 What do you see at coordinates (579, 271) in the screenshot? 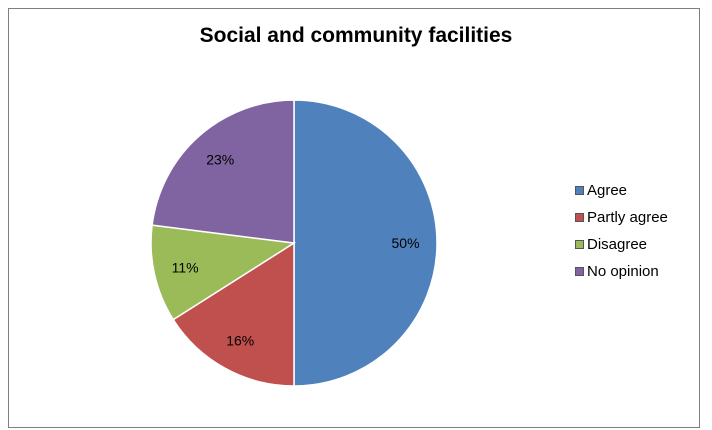
I see `legend-swatch-no-opinion` at bounding box center [579, 271].